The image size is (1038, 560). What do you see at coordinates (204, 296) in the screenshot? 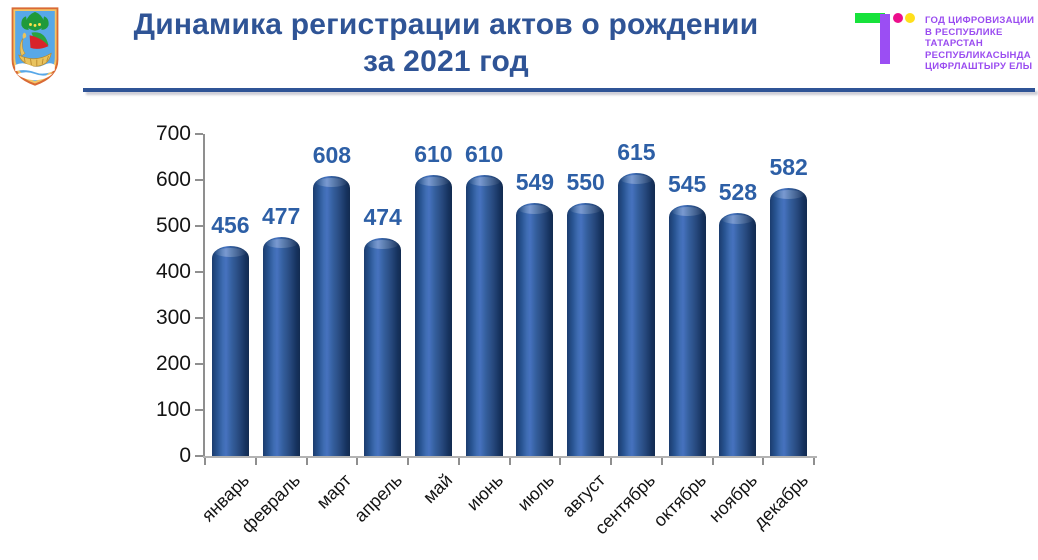
I see `y-axis` at bounding box center [204, 296].